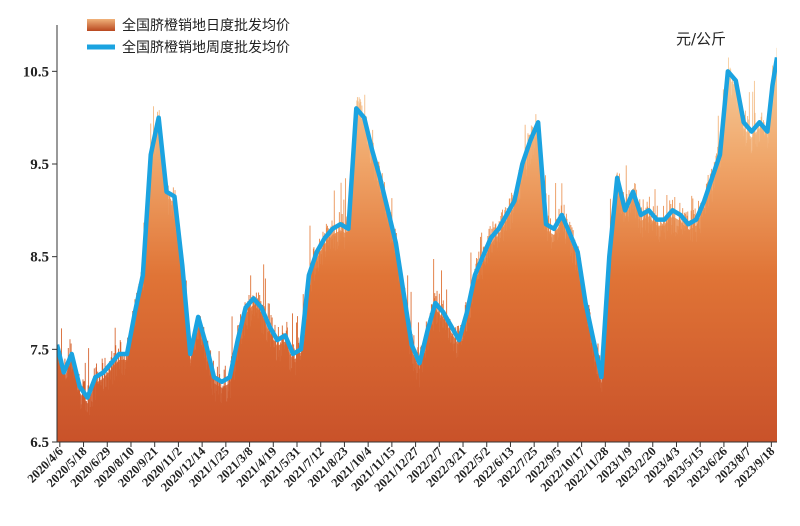 Image resolution: width=800 pixels, height=526 pixels. Describe the element at coordinates (39, 443) in the screenshot. I see `y-tick-label: 6.5` at that location.